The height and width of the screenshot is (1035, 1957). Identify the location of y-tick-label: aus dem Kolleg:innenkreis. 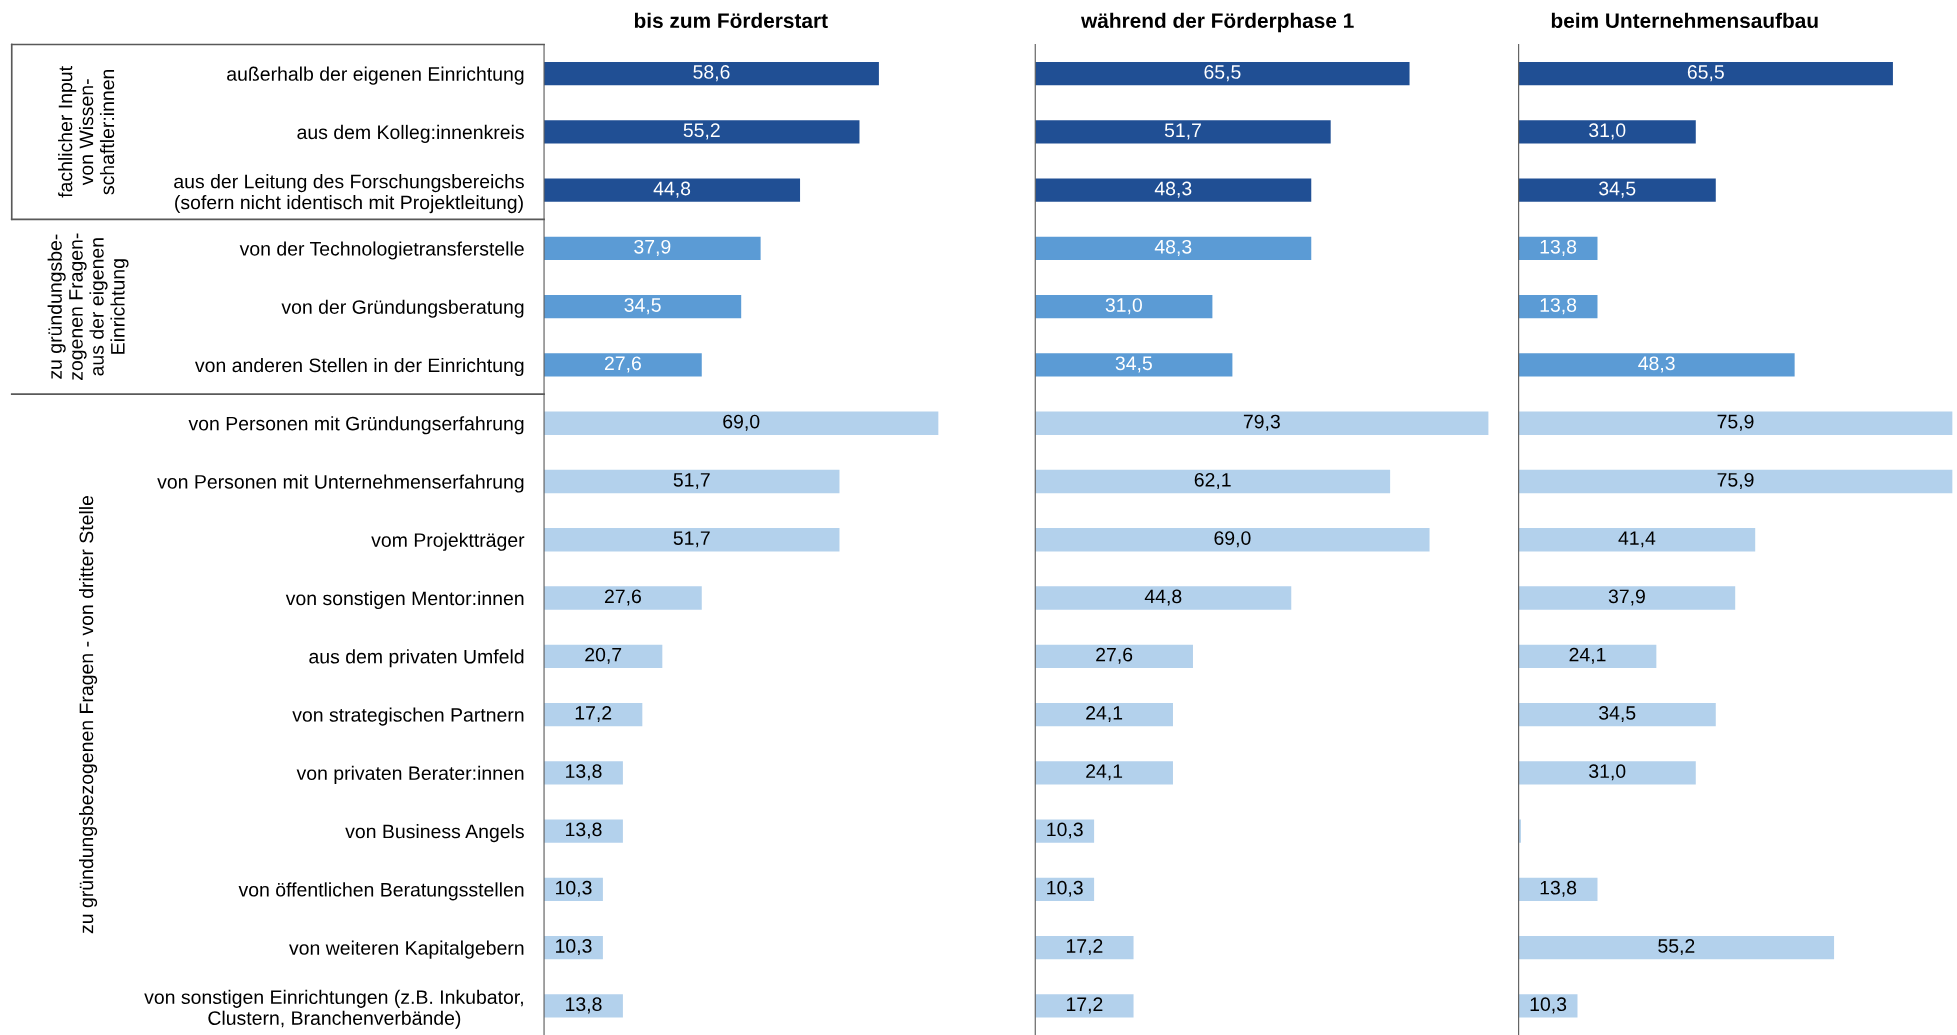
(410, 133).